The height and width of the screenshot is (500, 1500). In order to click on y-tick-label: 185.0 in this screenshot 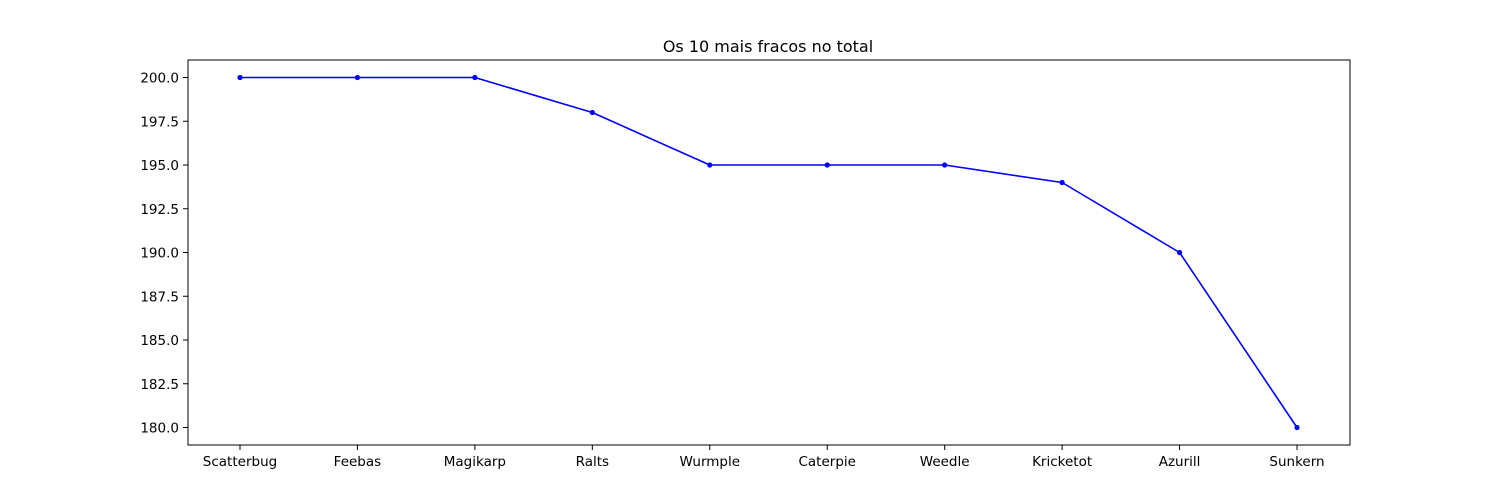, I will do `click(159, 341)`.